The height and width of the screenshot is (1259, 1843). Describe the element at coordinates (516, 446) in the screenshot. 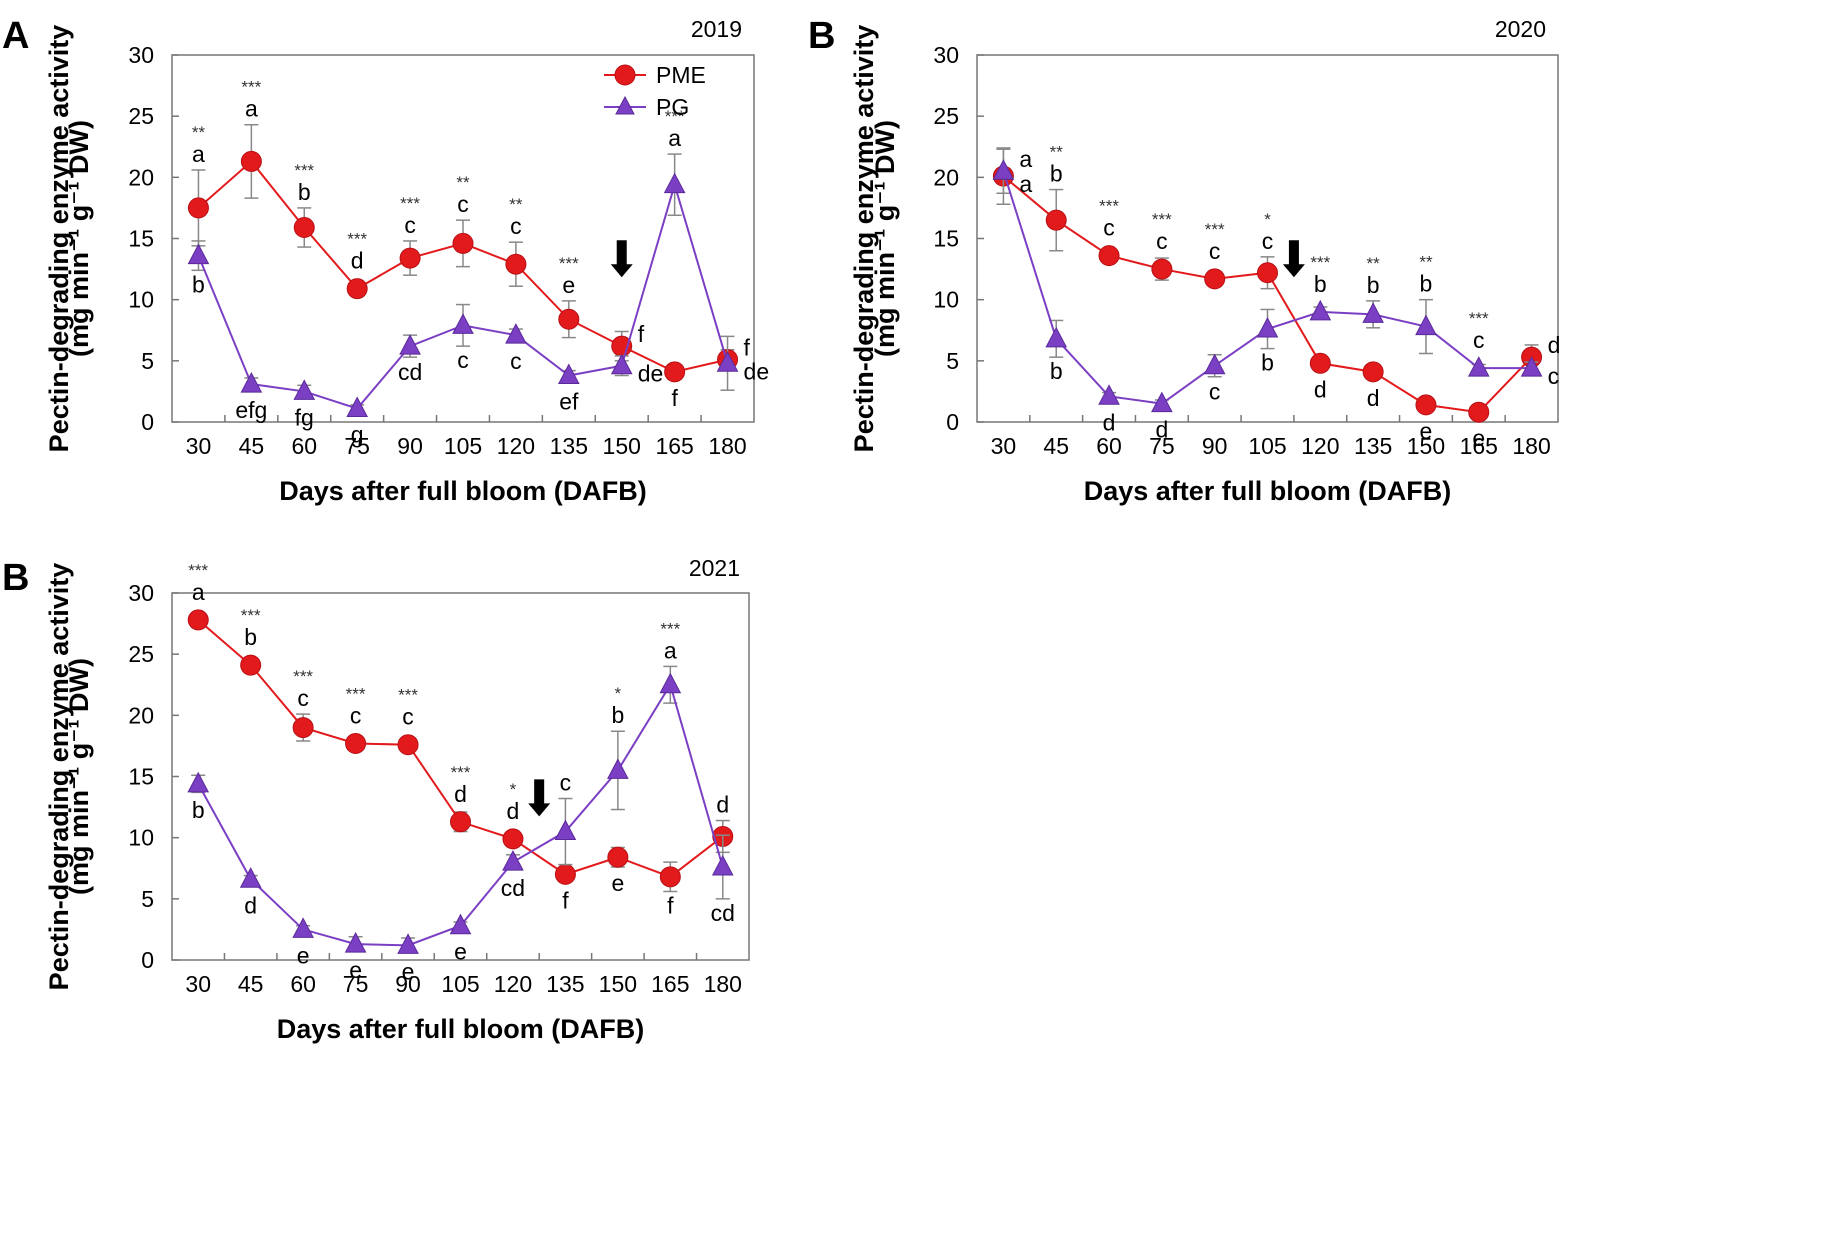

I see `x-tick-label: 120` at that location.